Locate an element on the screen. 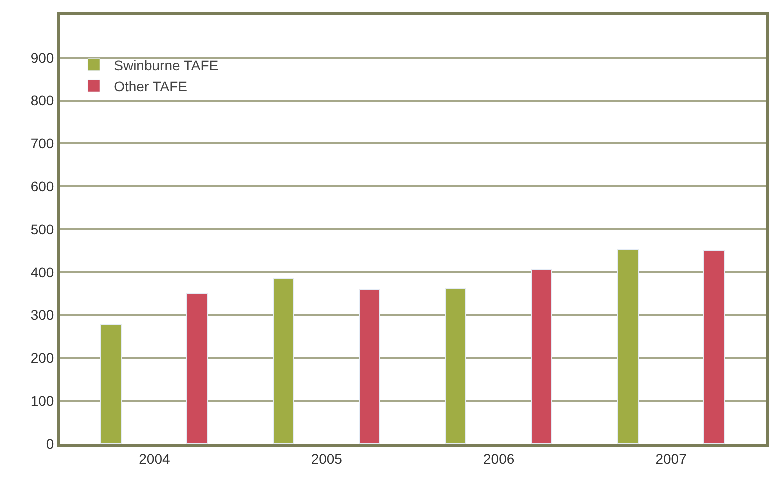 This screenshot has height=479, width=779. x-tick-label: 2007 is located at coordinates (672, 458).